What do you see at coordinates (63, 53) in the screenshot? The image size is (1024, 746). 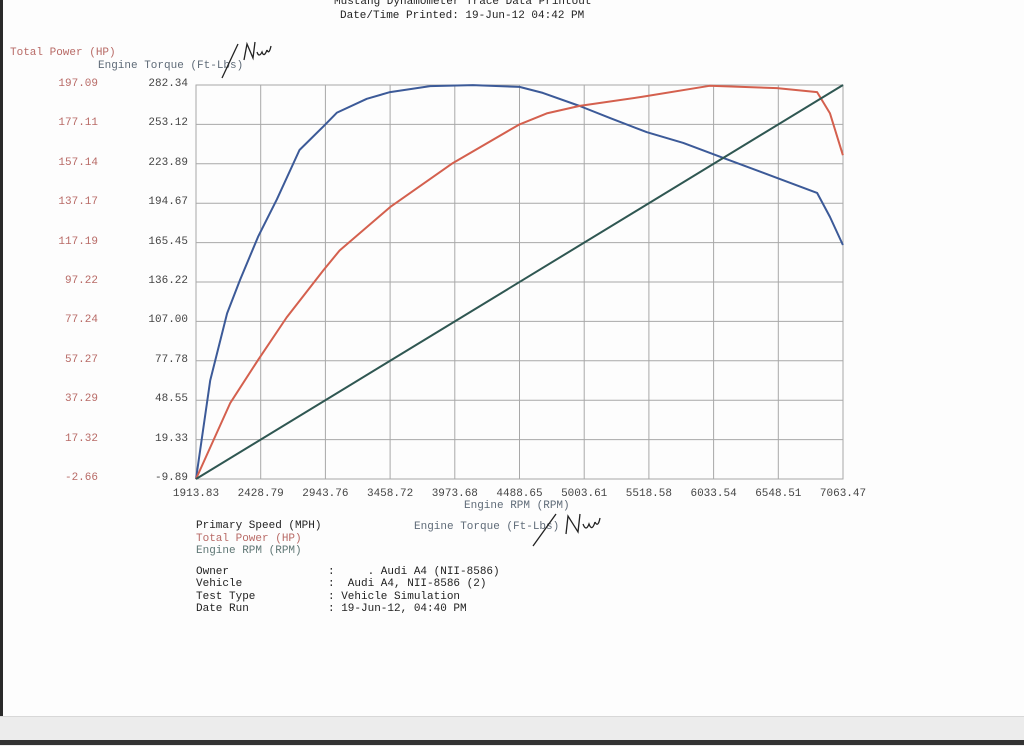 I see `power-axis-title: Total Power (HP)` at bounding box center [63, 53].